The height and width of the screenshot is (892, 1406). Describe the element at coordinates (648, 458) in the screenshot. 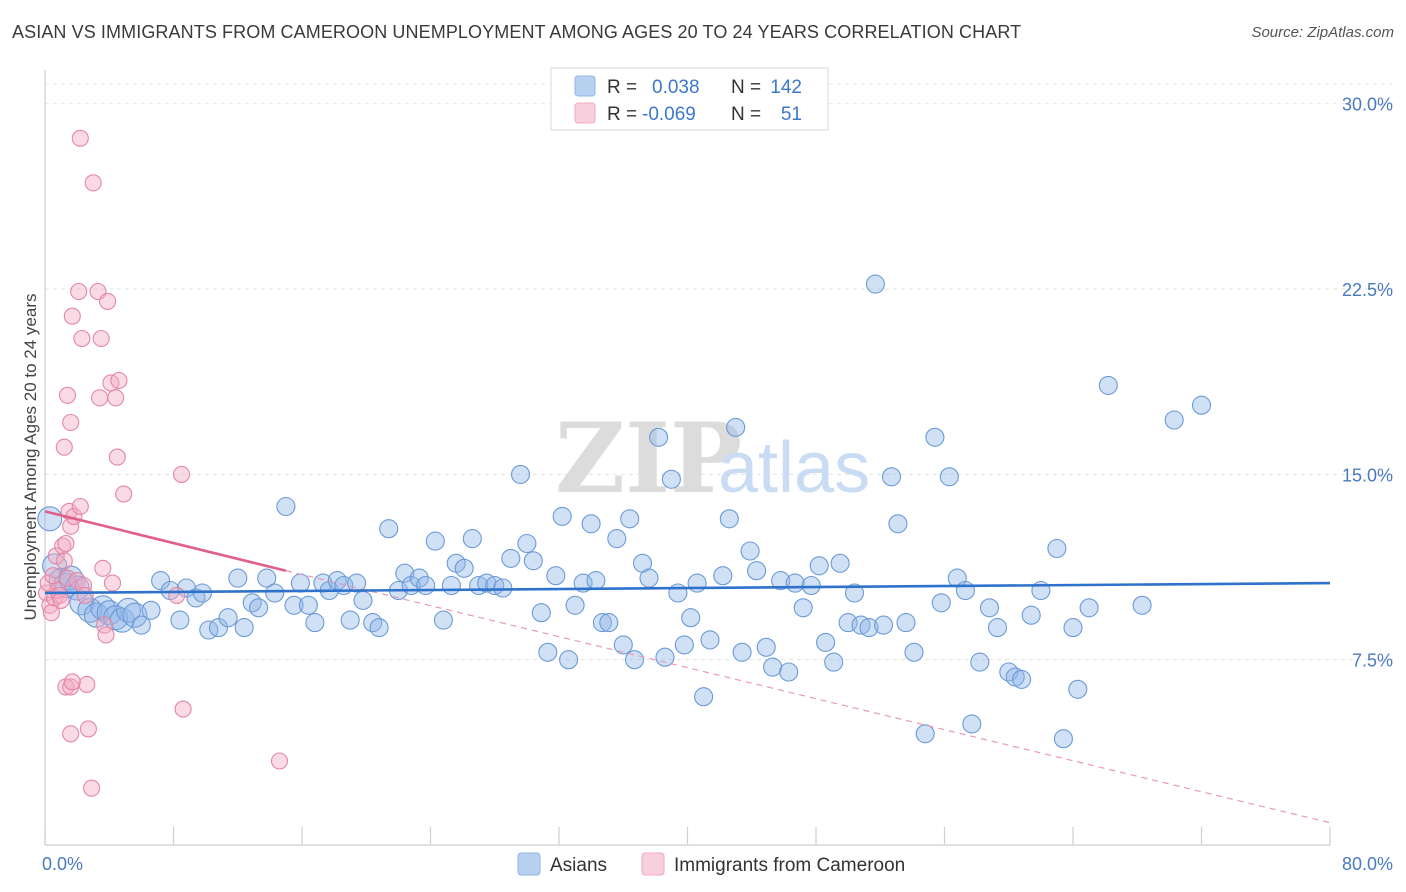

I see `watermark-zip: ZIP` at that location.